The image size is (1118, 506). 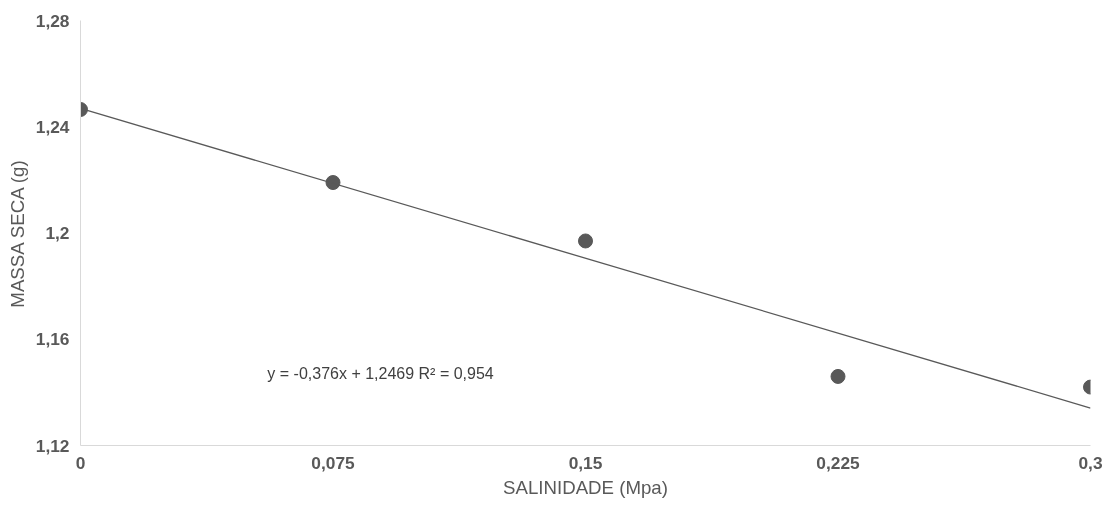 What do you see at coordinates (52, 20) in the screenshot?
I see `y-tick-label: 1,28` at bounding box center [52, 20].